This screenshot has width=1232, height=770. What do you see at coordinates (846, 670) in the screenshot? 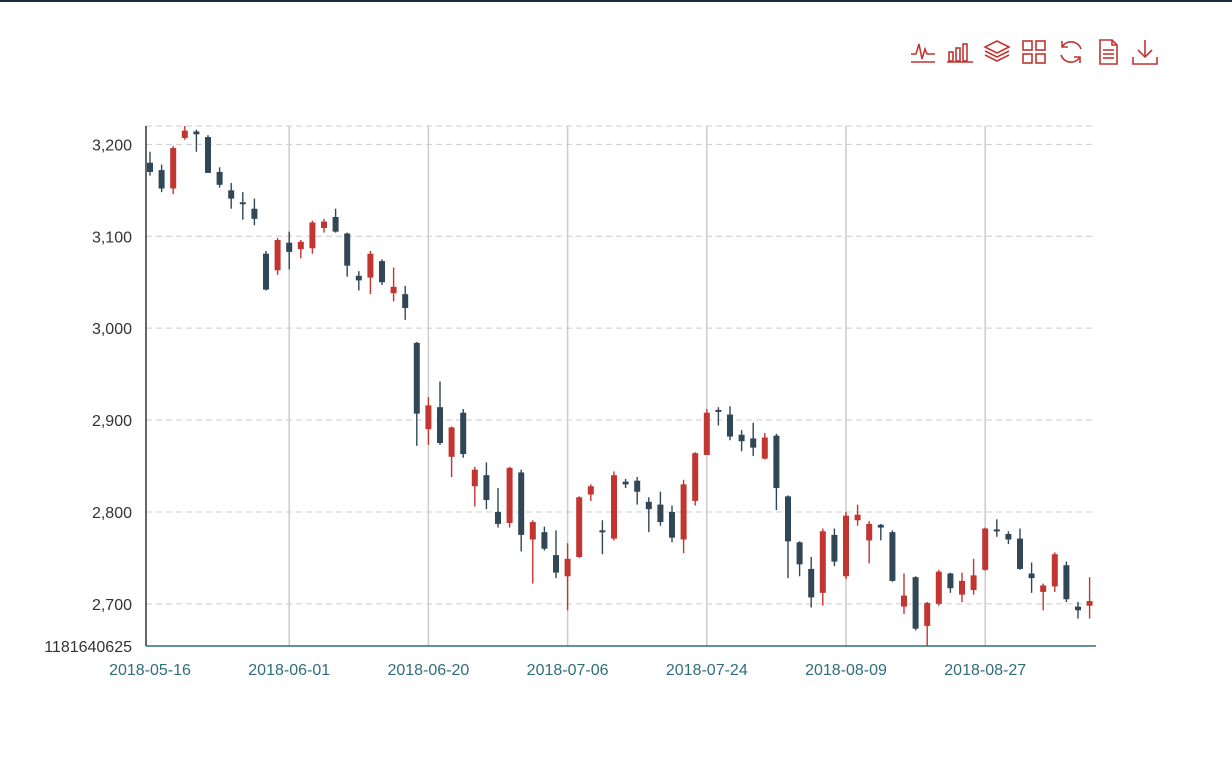
I see `x-tick-label: 2018-08-09` at bounding box center [846, 670].